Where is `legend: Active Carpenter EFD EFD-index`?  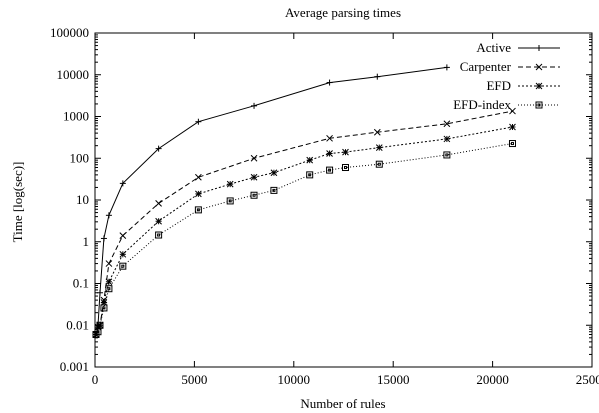
legend: Active Carpenter EFD EFD-index is located at coordinates (506, 76).